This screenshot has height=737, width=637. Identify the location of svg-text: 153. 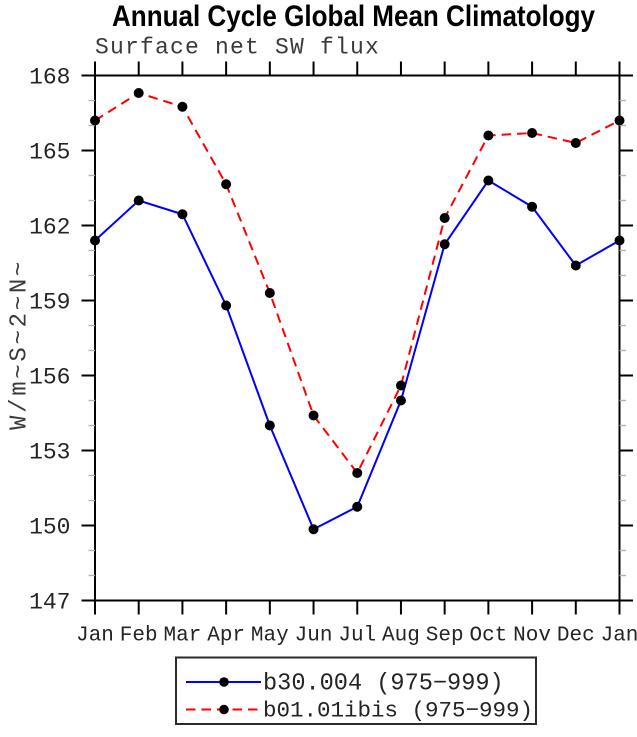
(49, 453).